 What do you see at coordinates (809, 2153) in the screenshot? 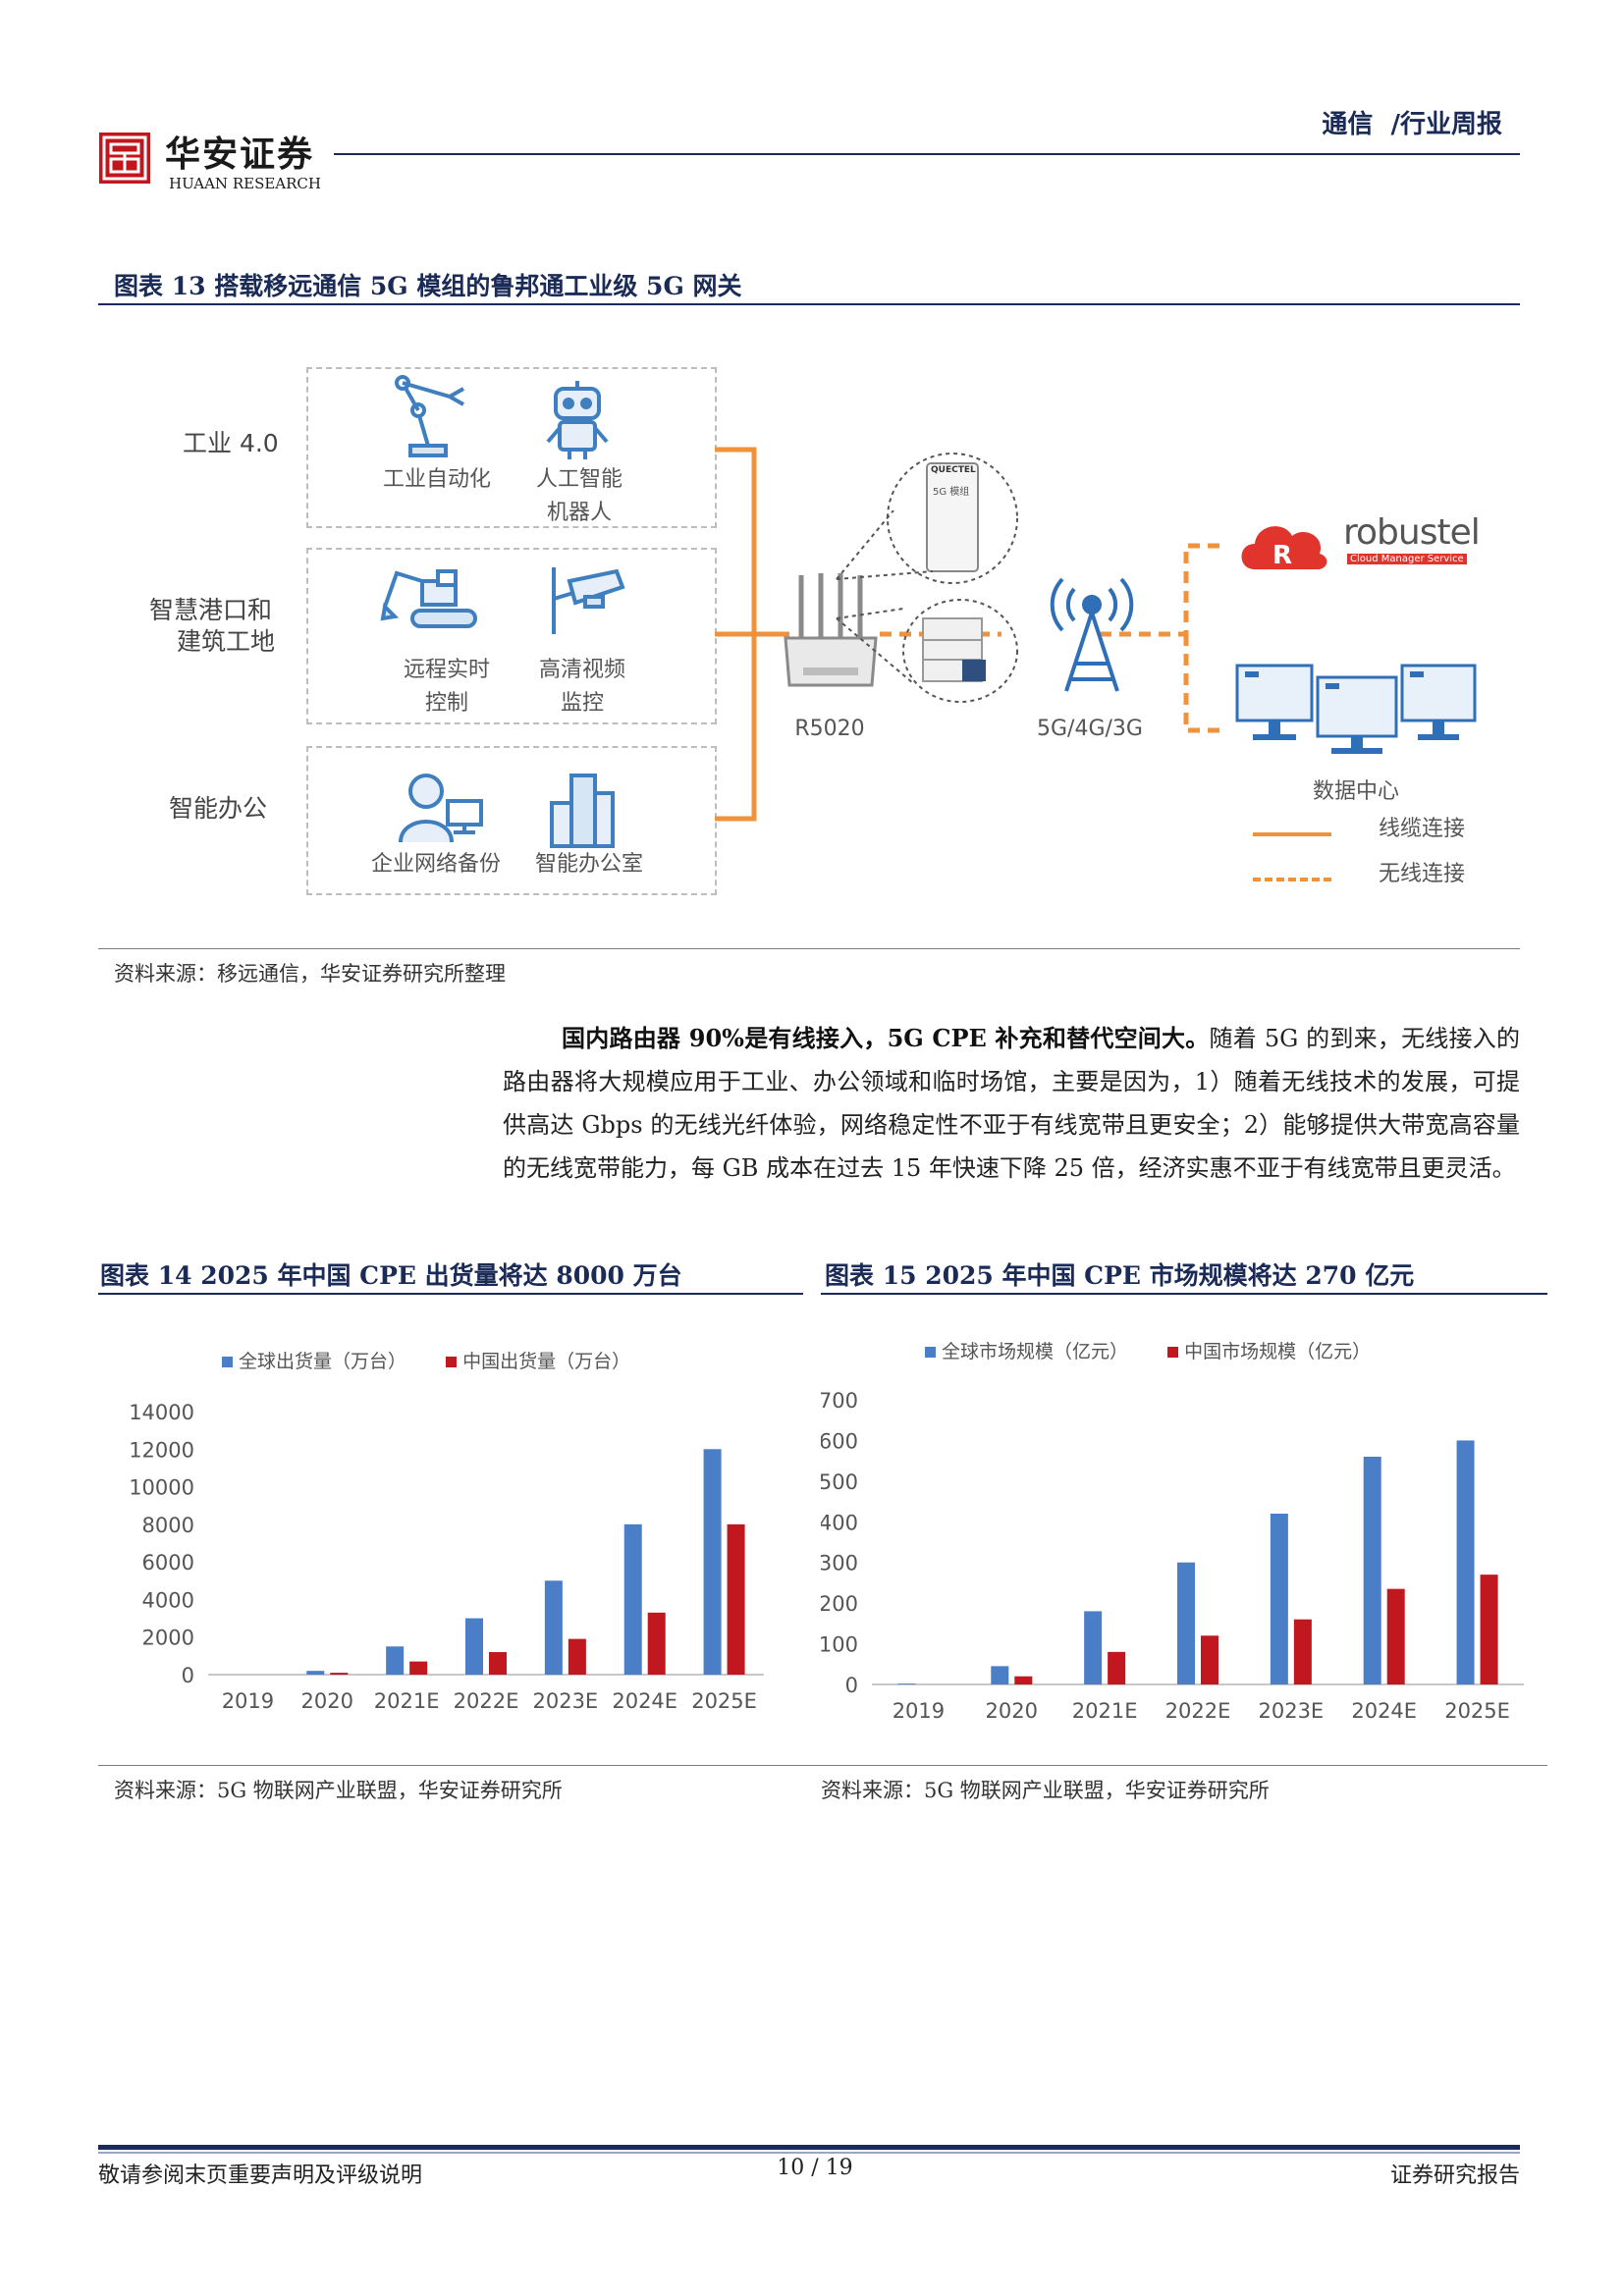
I see `footer-rule-light` at bounding box center [809, 2153].